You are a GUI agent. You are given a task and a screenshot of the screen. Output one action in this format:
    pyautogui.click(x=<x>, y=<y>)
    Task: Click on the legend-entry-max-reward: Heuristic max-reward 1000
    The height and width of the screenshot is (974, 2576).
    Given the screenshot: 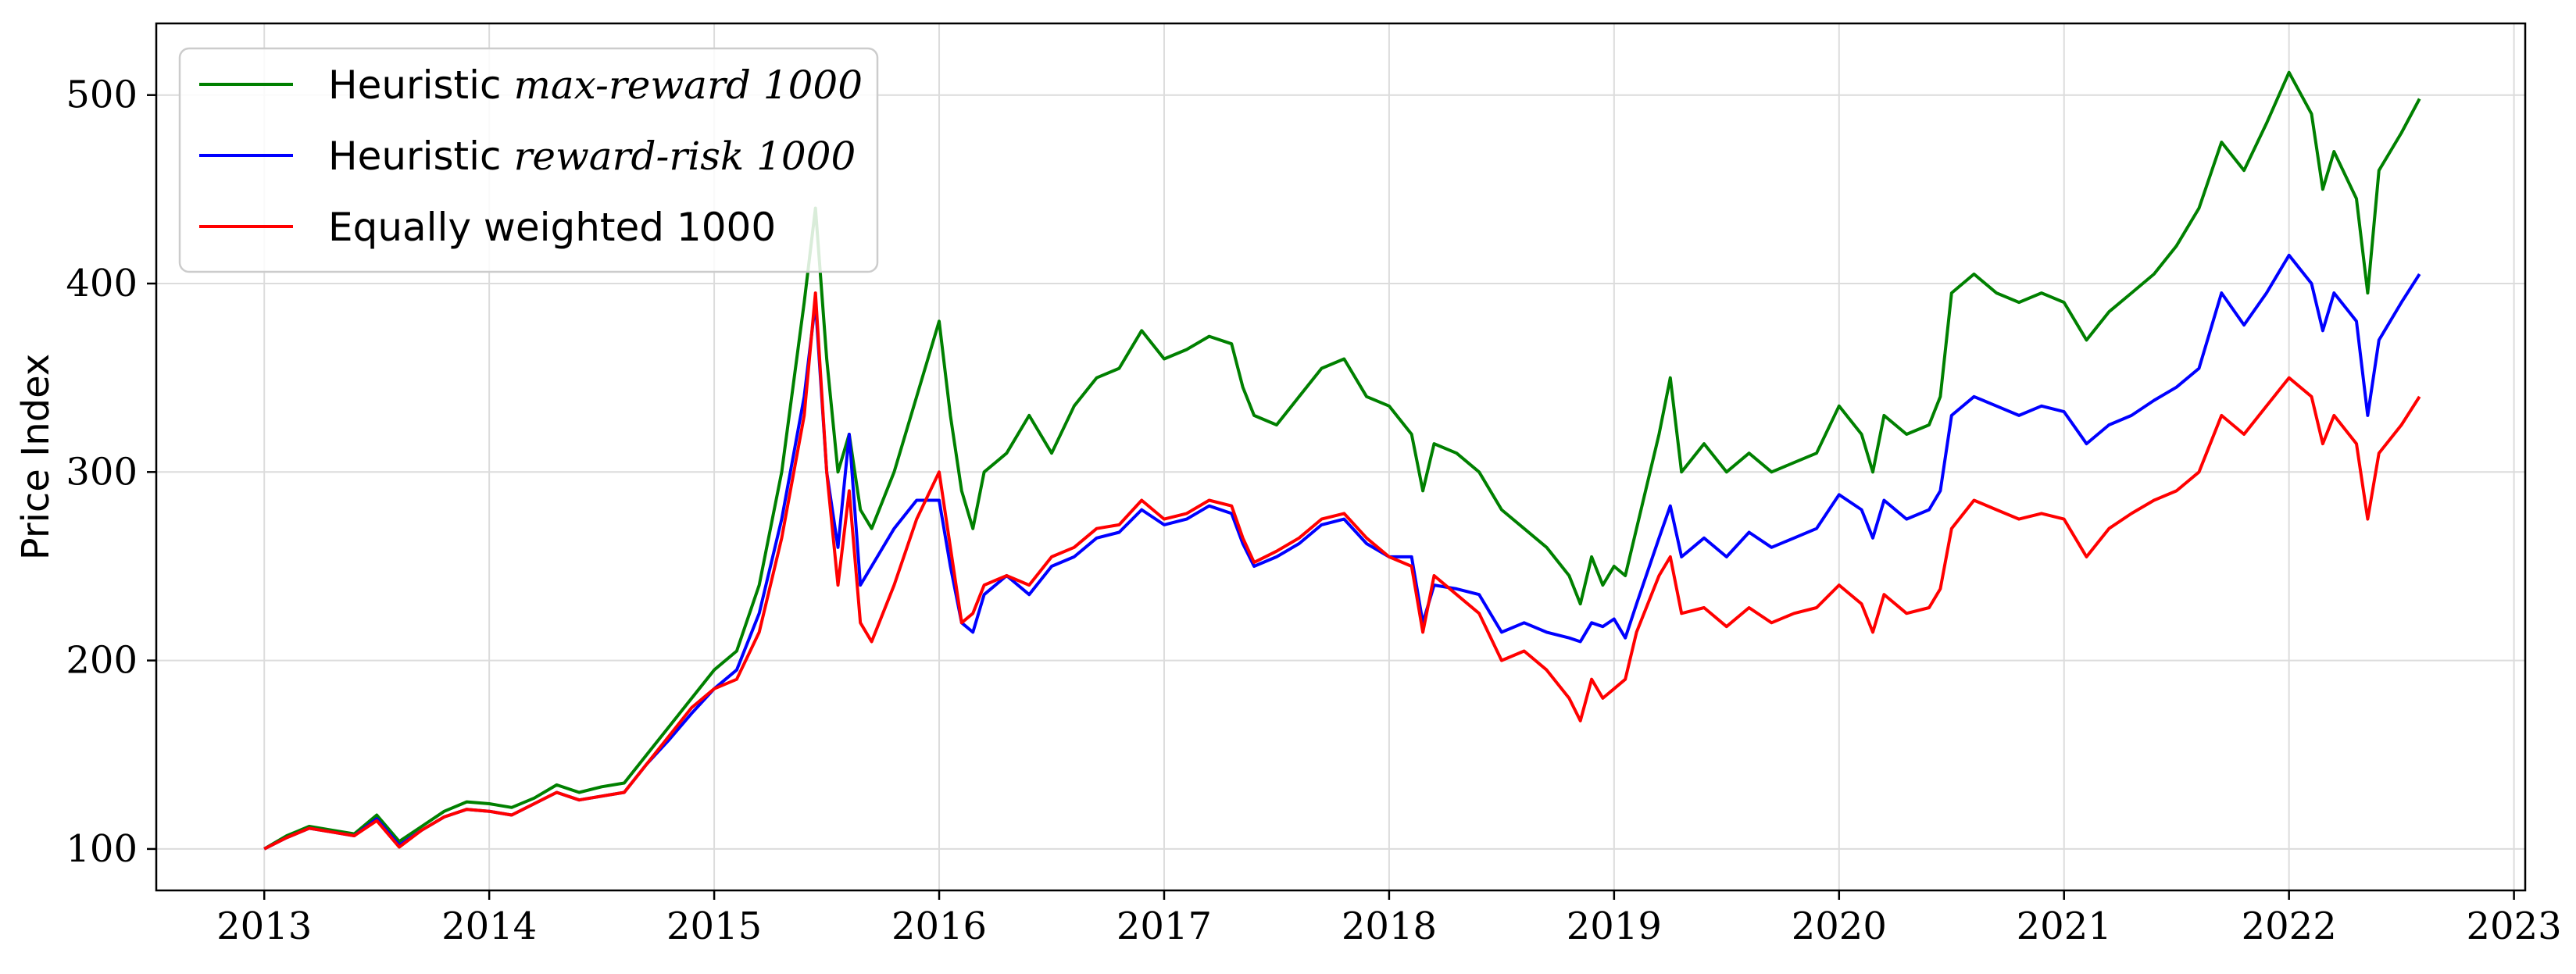 What is the action you would take?
    pyautogui.click(x=596, y=85)
    